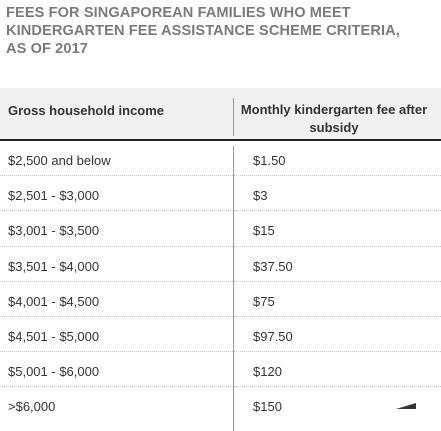  What do you see at coordinates (220, 370) in the screenshot?
I see `table-row: $5,001 - $6,000 $120` at bounding box center [220, 370].